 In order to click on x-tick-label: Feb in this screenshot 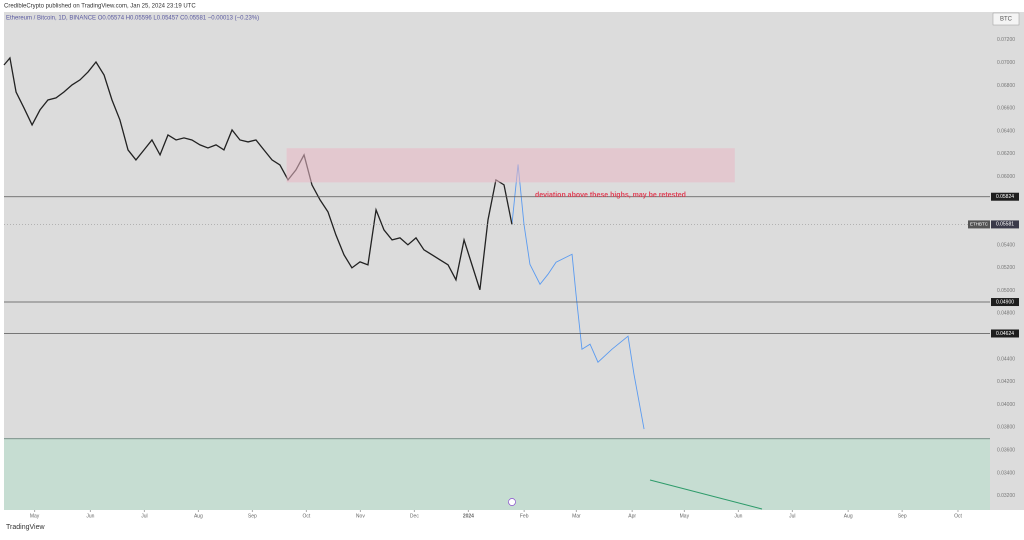, I will do `click(524, 516)`.